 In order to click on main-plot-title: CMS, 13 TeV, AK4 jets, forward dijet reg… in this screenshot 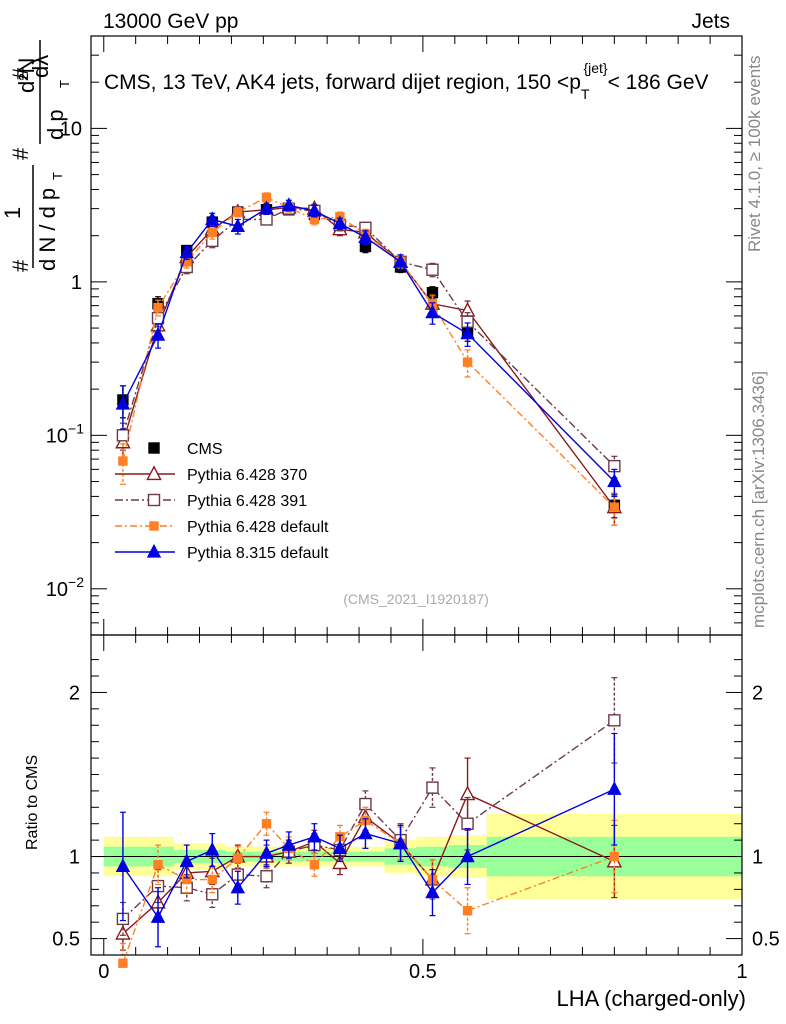, I will do `click(406, 81)`.